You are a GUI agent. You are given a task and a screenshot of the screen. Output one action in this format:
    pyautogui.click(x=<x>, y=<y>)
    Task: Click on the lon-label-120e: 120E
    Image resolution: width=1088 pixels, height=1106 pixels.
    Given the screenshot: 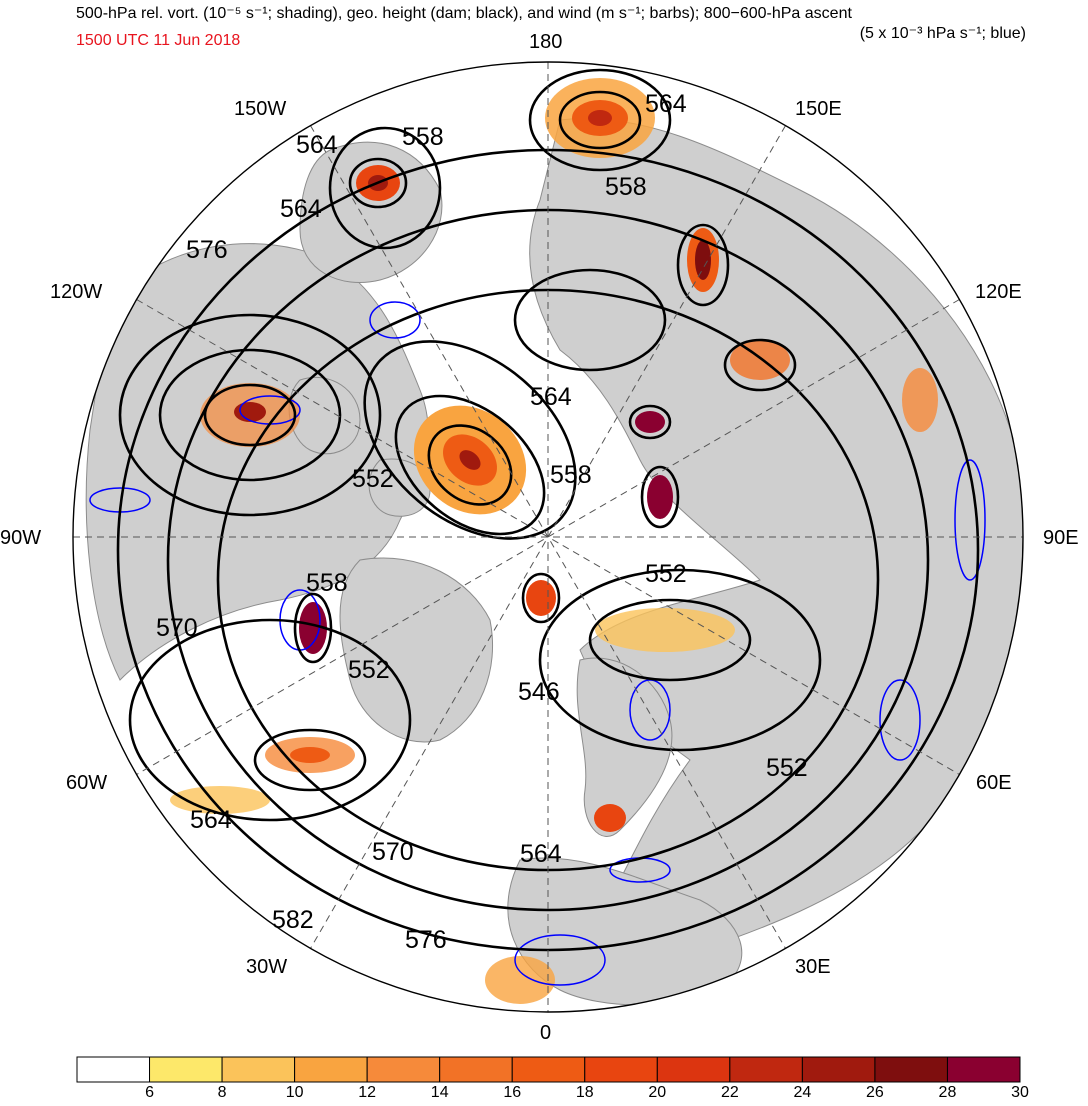 What is the action you would take?
    pyautogui.click(x=998, y=292)
    